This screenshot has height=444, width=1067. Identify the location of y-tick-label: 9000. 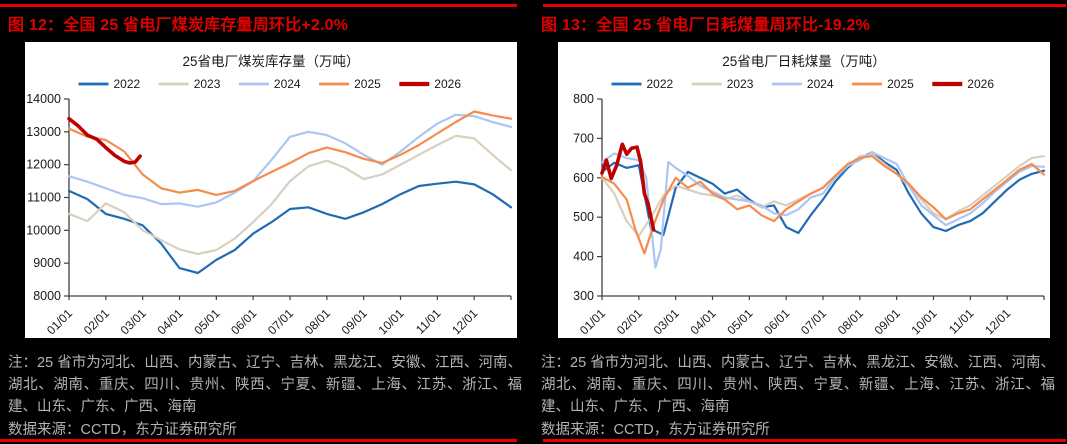
(47, 263).